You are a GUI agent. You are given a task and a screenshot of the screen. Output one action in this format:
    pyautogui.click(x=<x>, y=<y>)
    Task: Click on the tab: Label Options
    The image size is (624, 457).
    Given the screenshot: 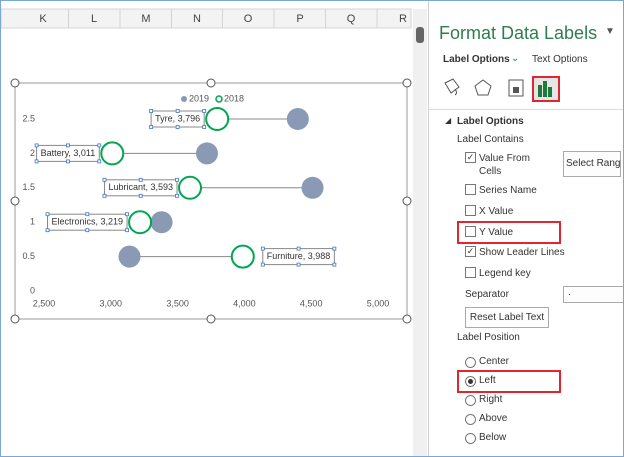 What is the action you would take?
    pyautogui.click(x=476, y=59)
    